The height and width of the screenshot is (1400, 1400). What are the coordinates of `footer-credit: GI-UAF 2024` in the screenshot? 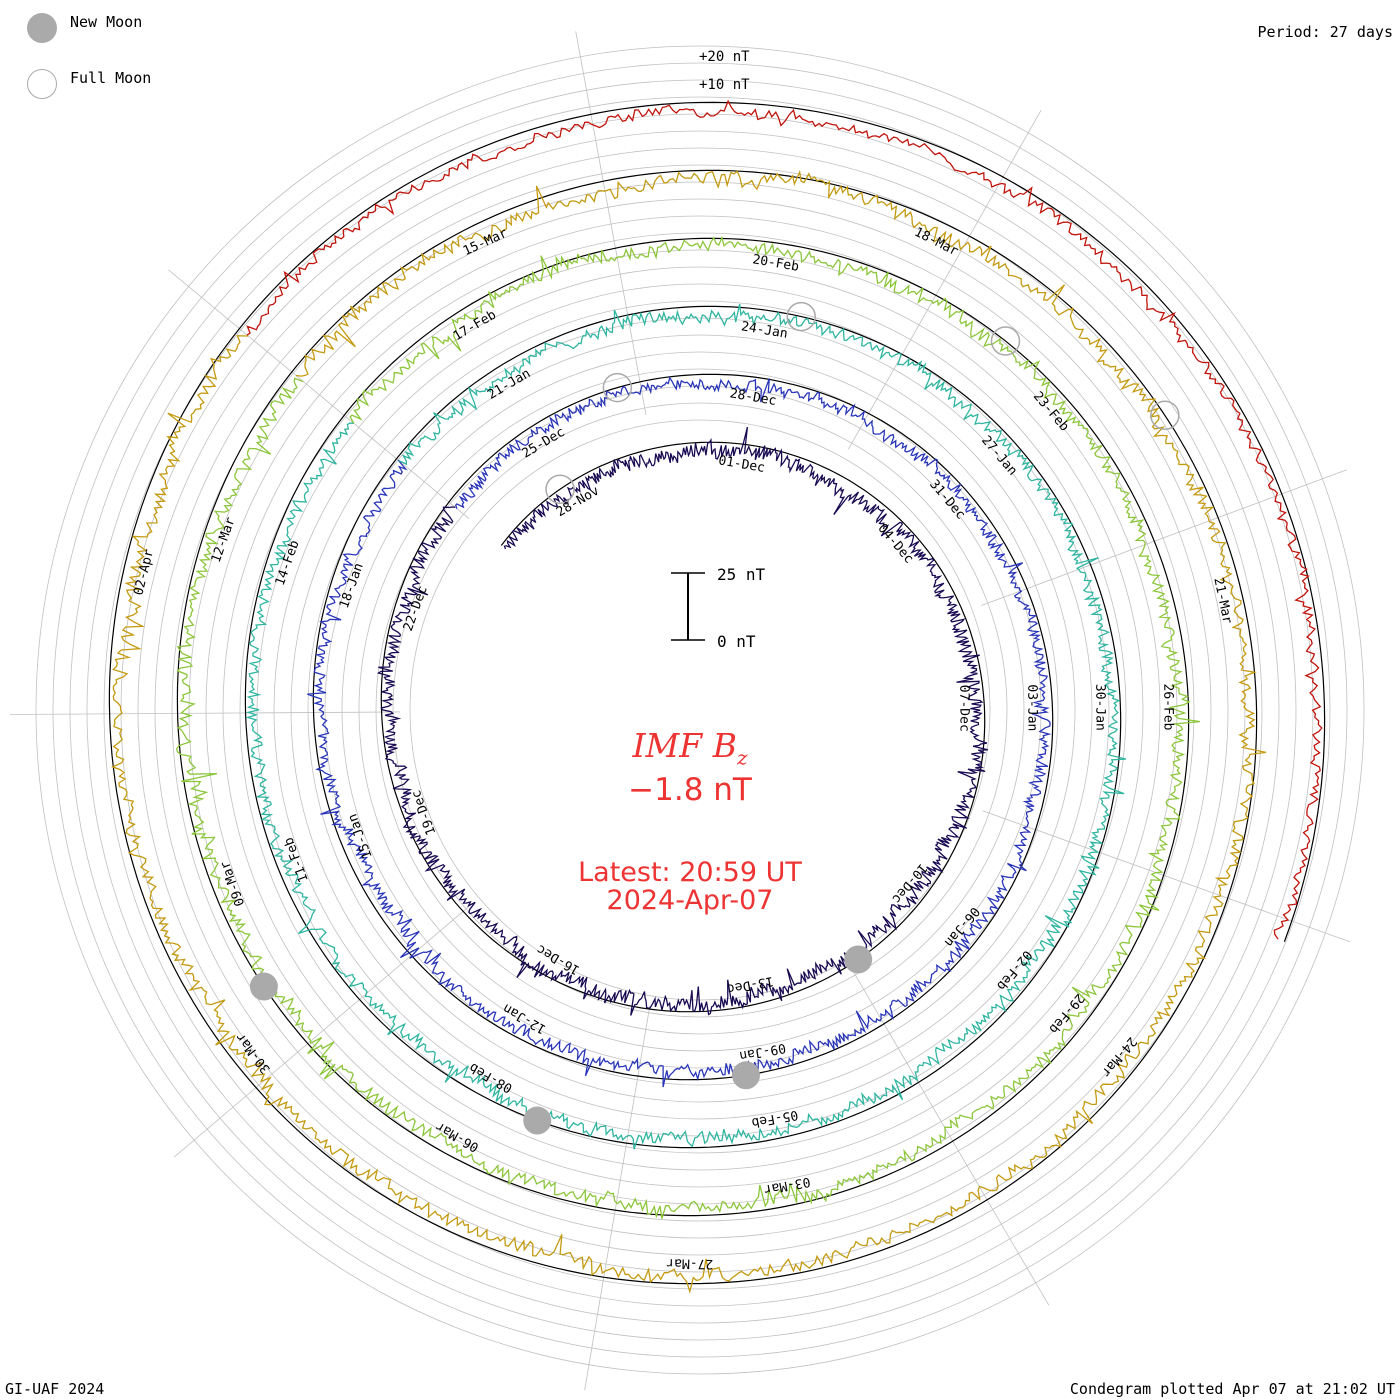 It's located at (55, 1389).